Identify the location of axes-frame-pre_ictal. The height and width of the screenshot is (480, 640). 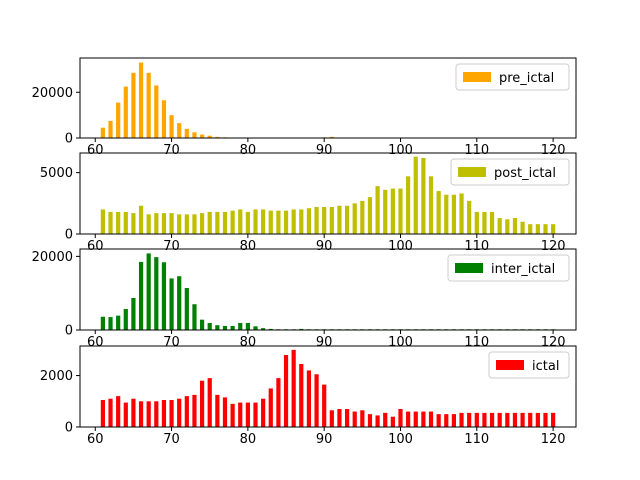
(328, 98).